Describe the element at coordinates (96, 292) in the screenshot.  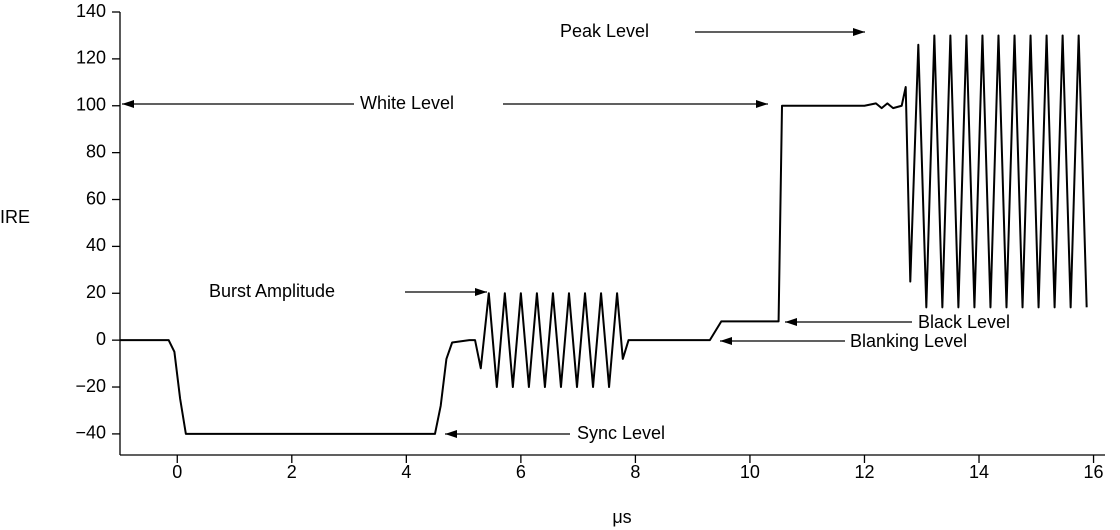
I see `y-tick-label: 20` at that location.